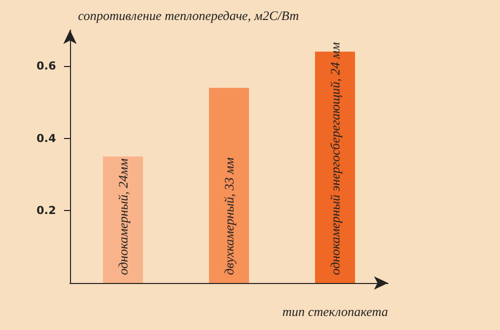 The width and height of the screenshot is (500, 330). What do you see at coordinates (46, 211) in the screenshot?
I see `y-tick-label: 0.2` at bounding box center [46, 211].